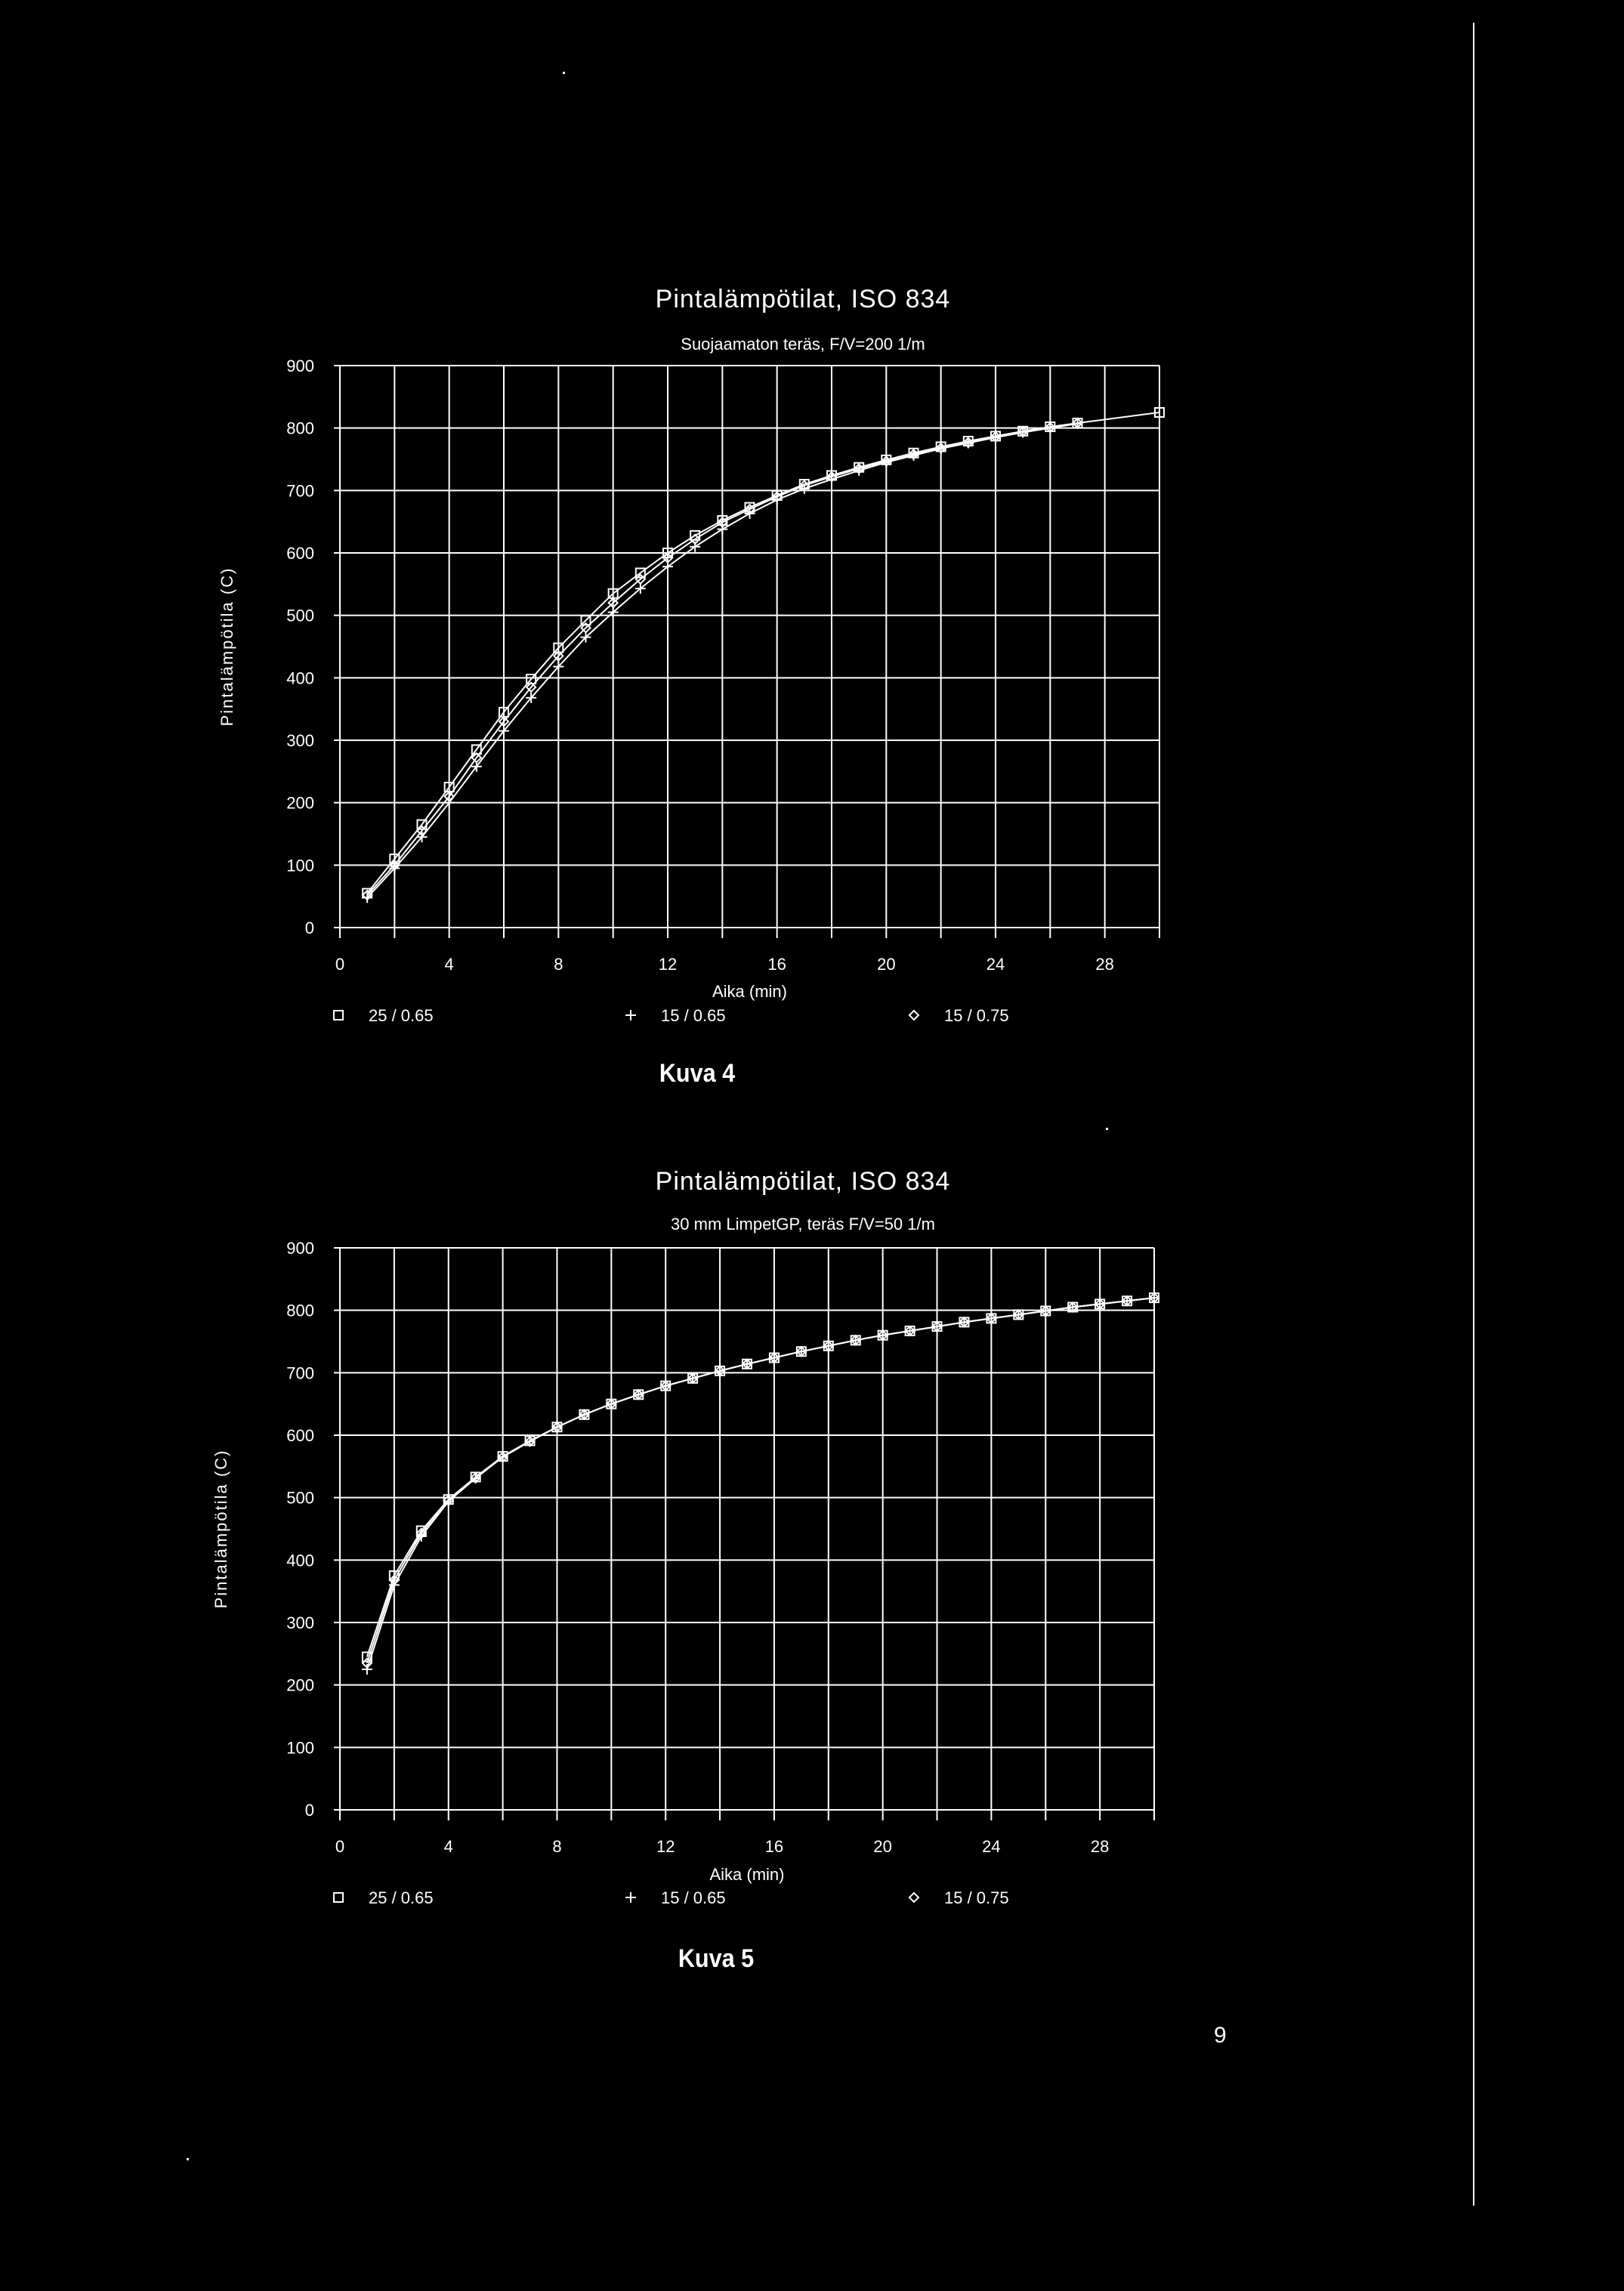 This screenshot has height=2291, width=1624. Describe the element at coordinates (300, 553) in the screenshot. I see `y-tick-label: 600` at that location.